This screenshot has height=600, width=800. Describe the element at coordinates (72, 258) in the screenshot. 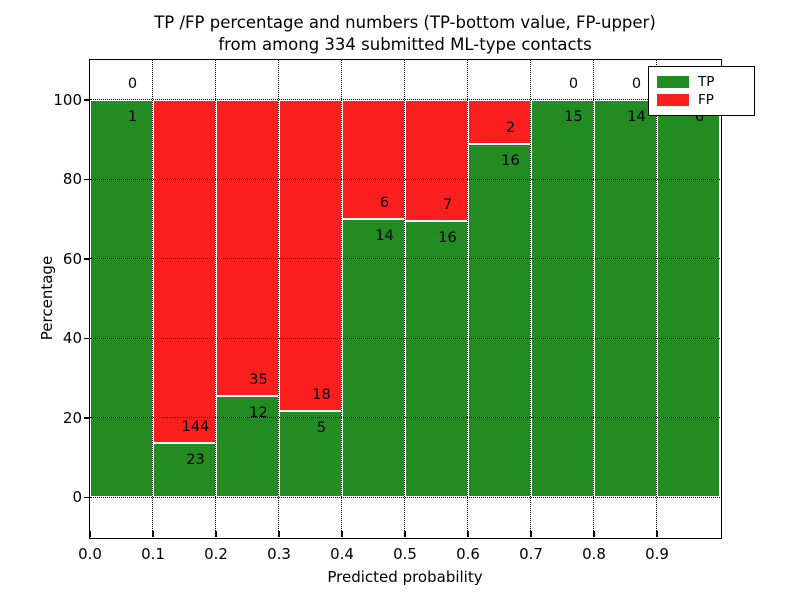

I see `y-tick-label: 60` at that location.